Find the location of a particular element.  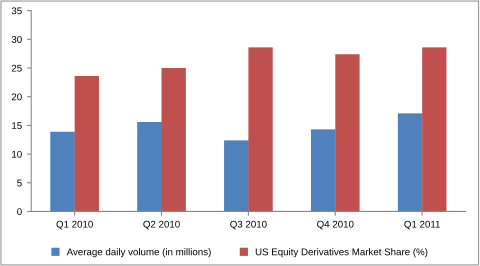

y-tick-label: 15 is located at coordinates (17, 126).